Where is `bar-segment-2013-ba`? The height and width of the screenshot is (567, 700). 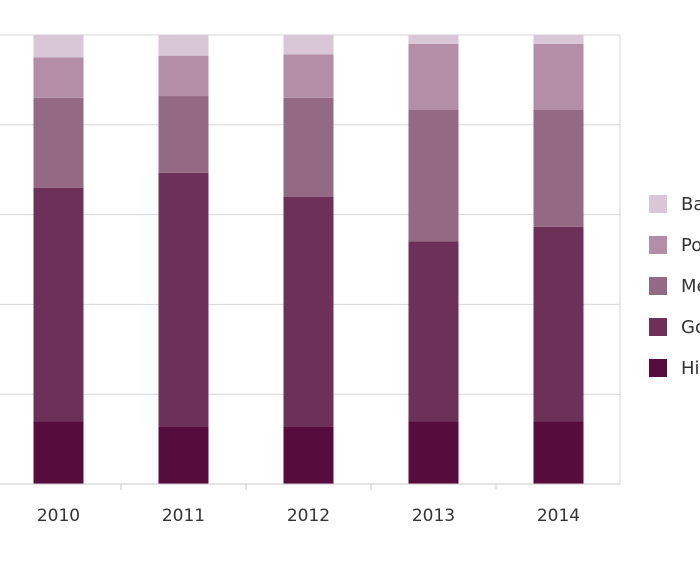
bar-segment-2013-ba is located at coordinates (433, 39).